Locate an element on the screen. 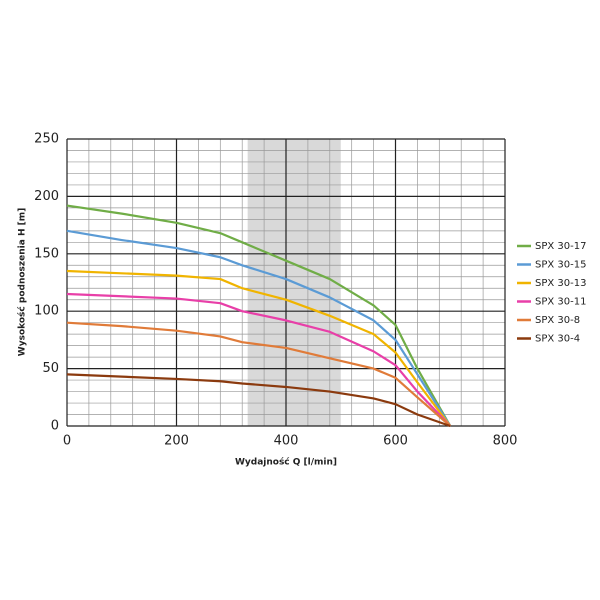 This screenshot has width=600, height=600. x-tick-label: 800 is located at coordinates (505, 441).